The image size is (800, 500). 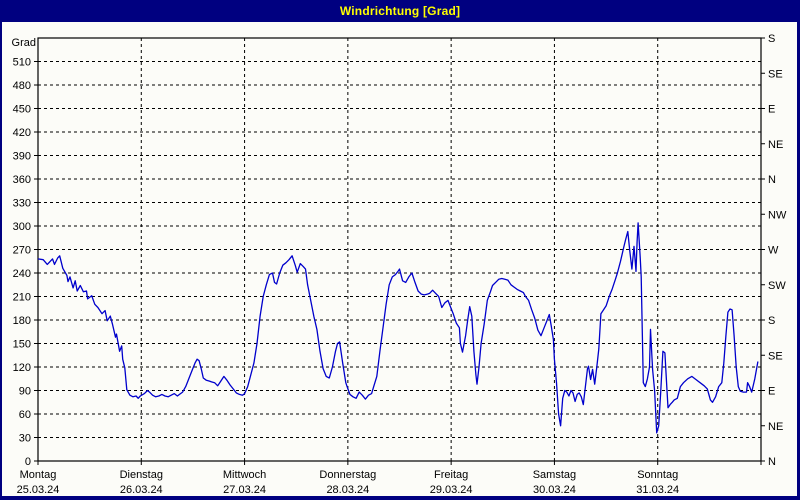 What do you see at coordinates (25, 439) in the screenshot?
I see `y-tick-label-left: 30` at bounding box center [25, 439].